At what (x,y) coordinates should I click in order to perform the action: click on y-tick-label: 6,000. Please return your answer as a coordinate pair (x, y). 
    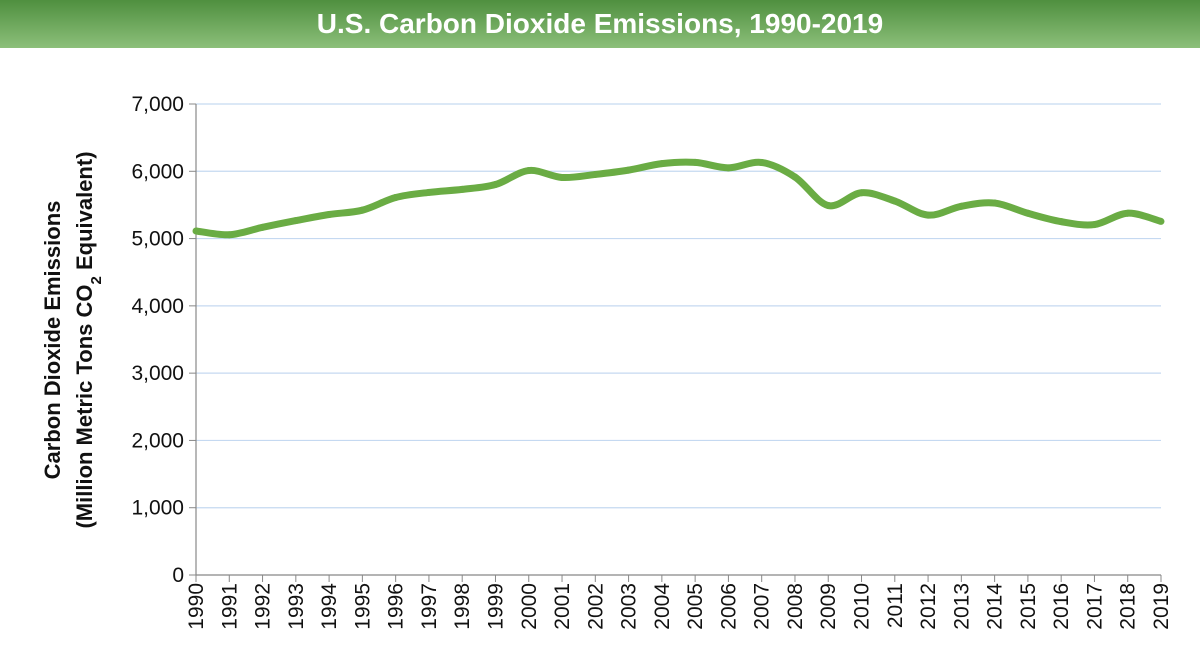
    Looking at the image, I should click on (157, 171).